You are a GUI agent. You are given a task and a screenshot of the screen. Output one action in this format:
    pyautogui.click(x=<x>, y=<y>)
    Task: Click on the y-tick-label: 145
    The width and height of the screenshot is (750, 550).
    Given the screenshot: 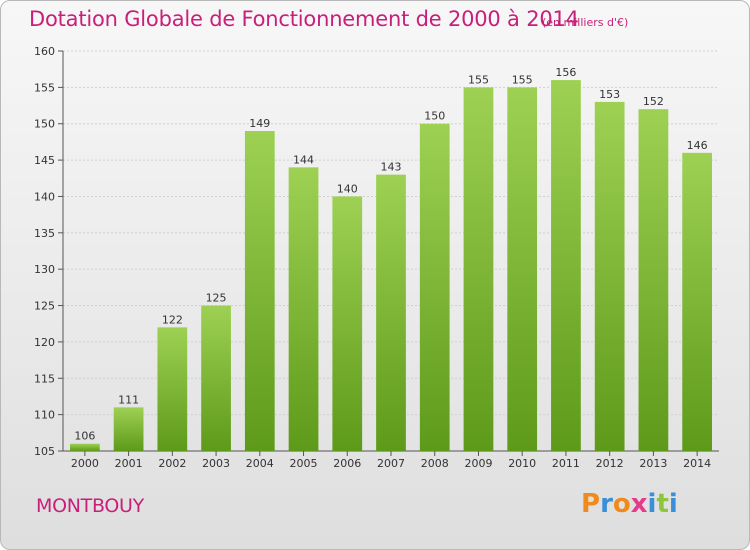 What is the action you would take?
    pyautogui.click(x=44, y=160)
    